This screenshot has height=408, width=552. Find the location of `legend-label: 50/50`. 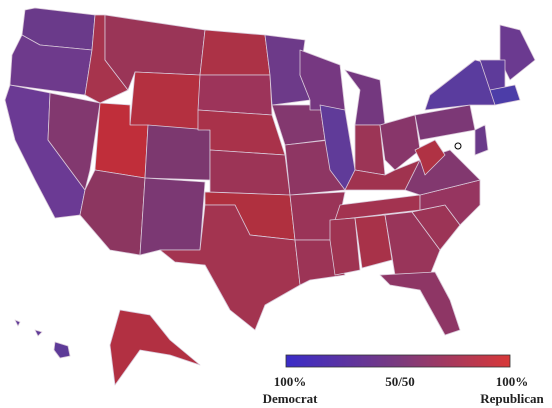

legend-label: 50/50 is located at coordinates (400, 381).